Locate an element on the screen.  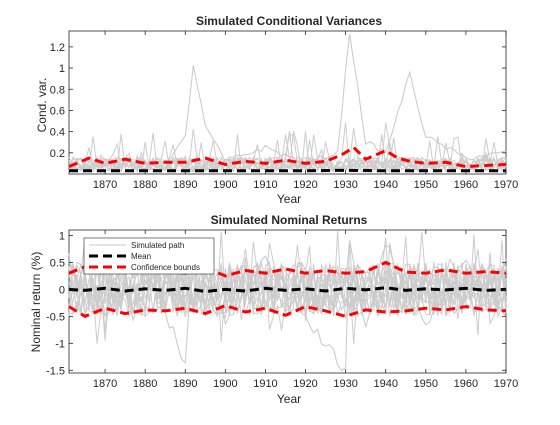
legend-label-mean: Mean is located at coordinates (141, 256).